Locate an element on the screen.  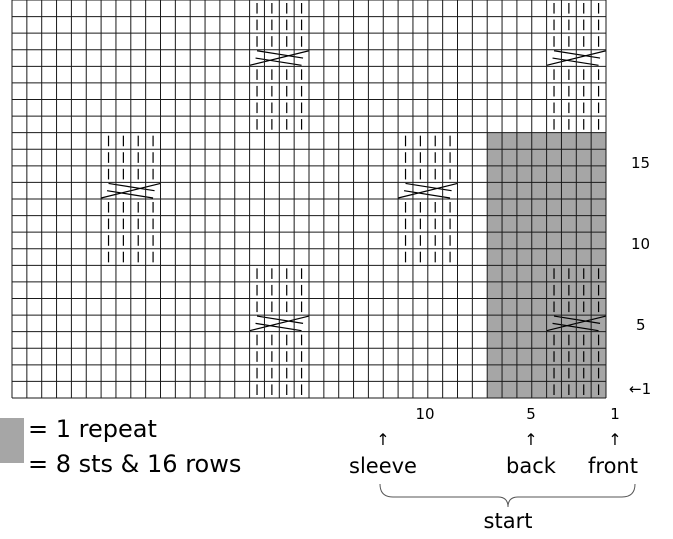
row-one-arrow: ← is located at coordinates (635, 389).